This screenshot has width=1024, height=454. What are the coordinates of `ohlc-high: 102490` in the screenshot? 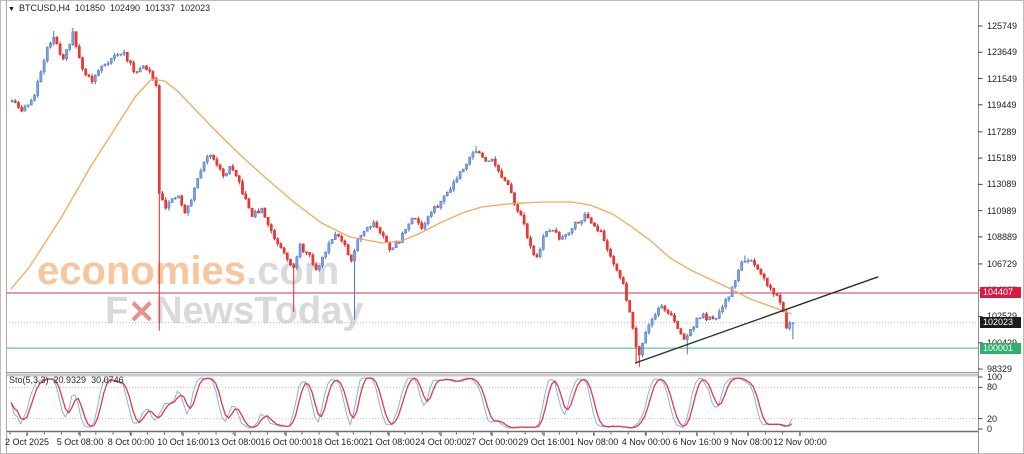 It's located at (125, 8).